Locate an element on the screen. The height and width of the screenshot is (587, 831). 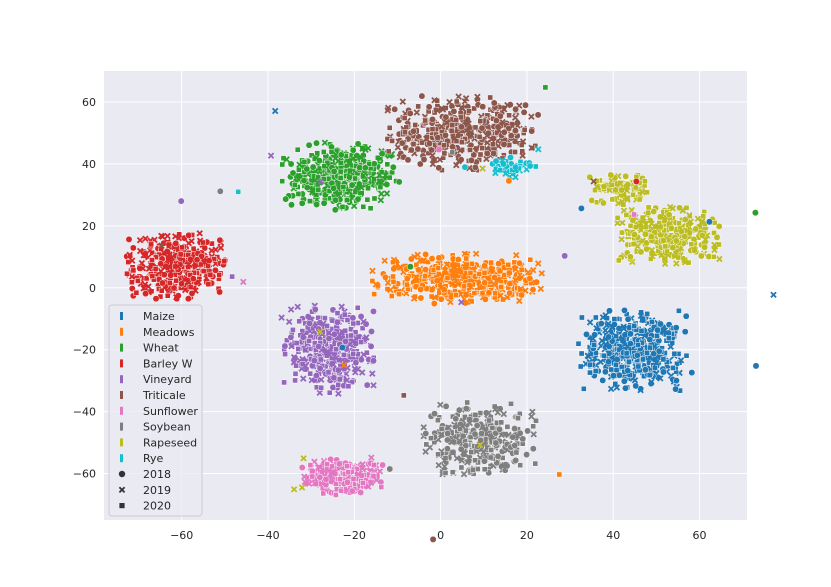
legend-marker-circle is located at coordinates (122, 474).